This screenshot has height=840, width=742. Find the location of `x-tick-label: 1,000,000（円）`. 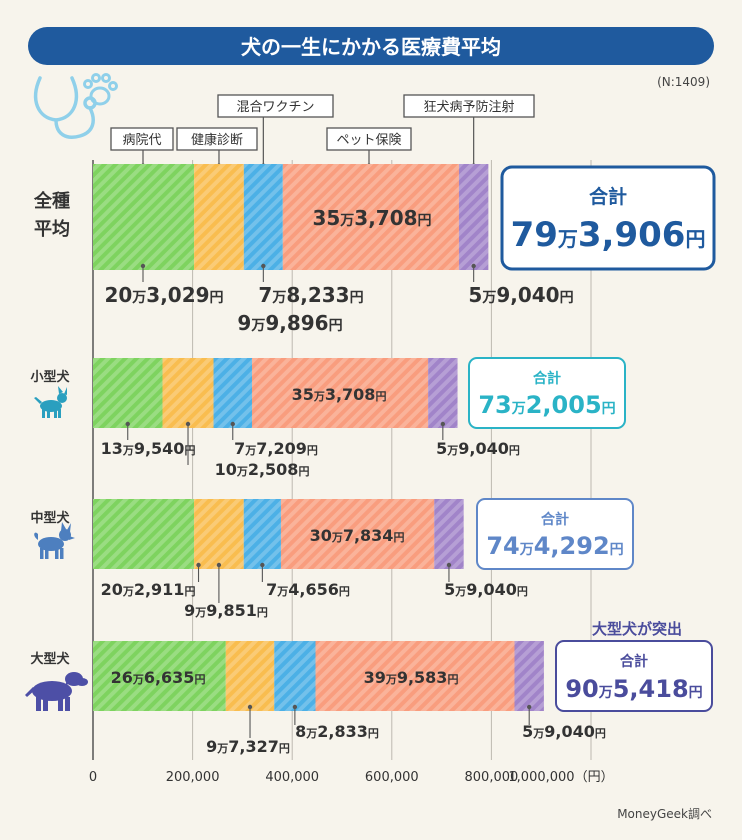

x-tick-label: 1,000,000（円） is located at coordinates (560, 777).